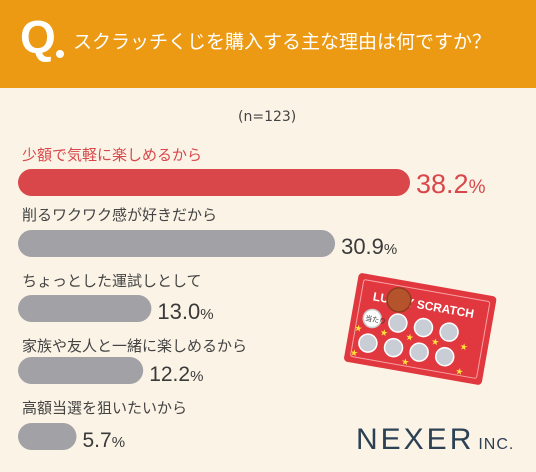 Image resolution: width=536 pixels, height=472 pixels. What do you see at coordinates (415, 439) in the screenshot?
I see `brand-name: NEXER` at bounding box center [415, 439].